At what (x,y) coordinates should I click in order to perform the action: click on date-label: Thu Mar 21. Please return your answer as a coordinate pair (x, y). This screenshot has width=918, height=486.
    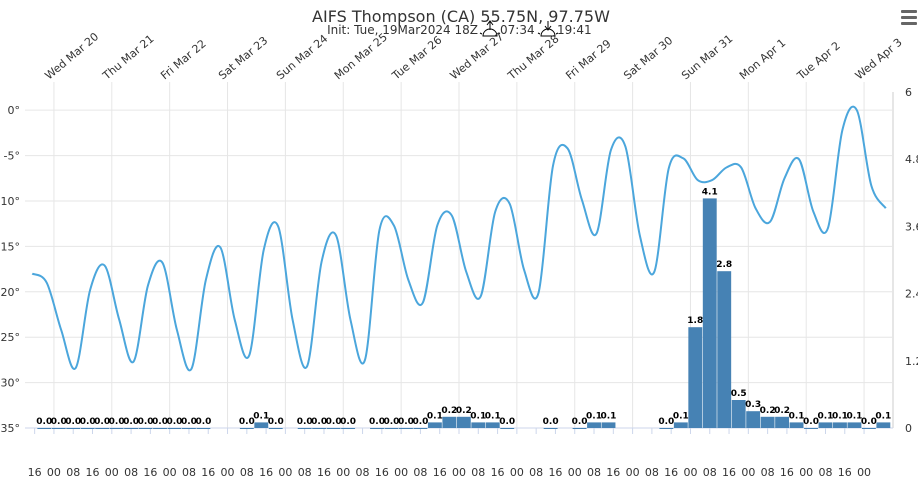
    Looking at the image, I should click on (128, 57).